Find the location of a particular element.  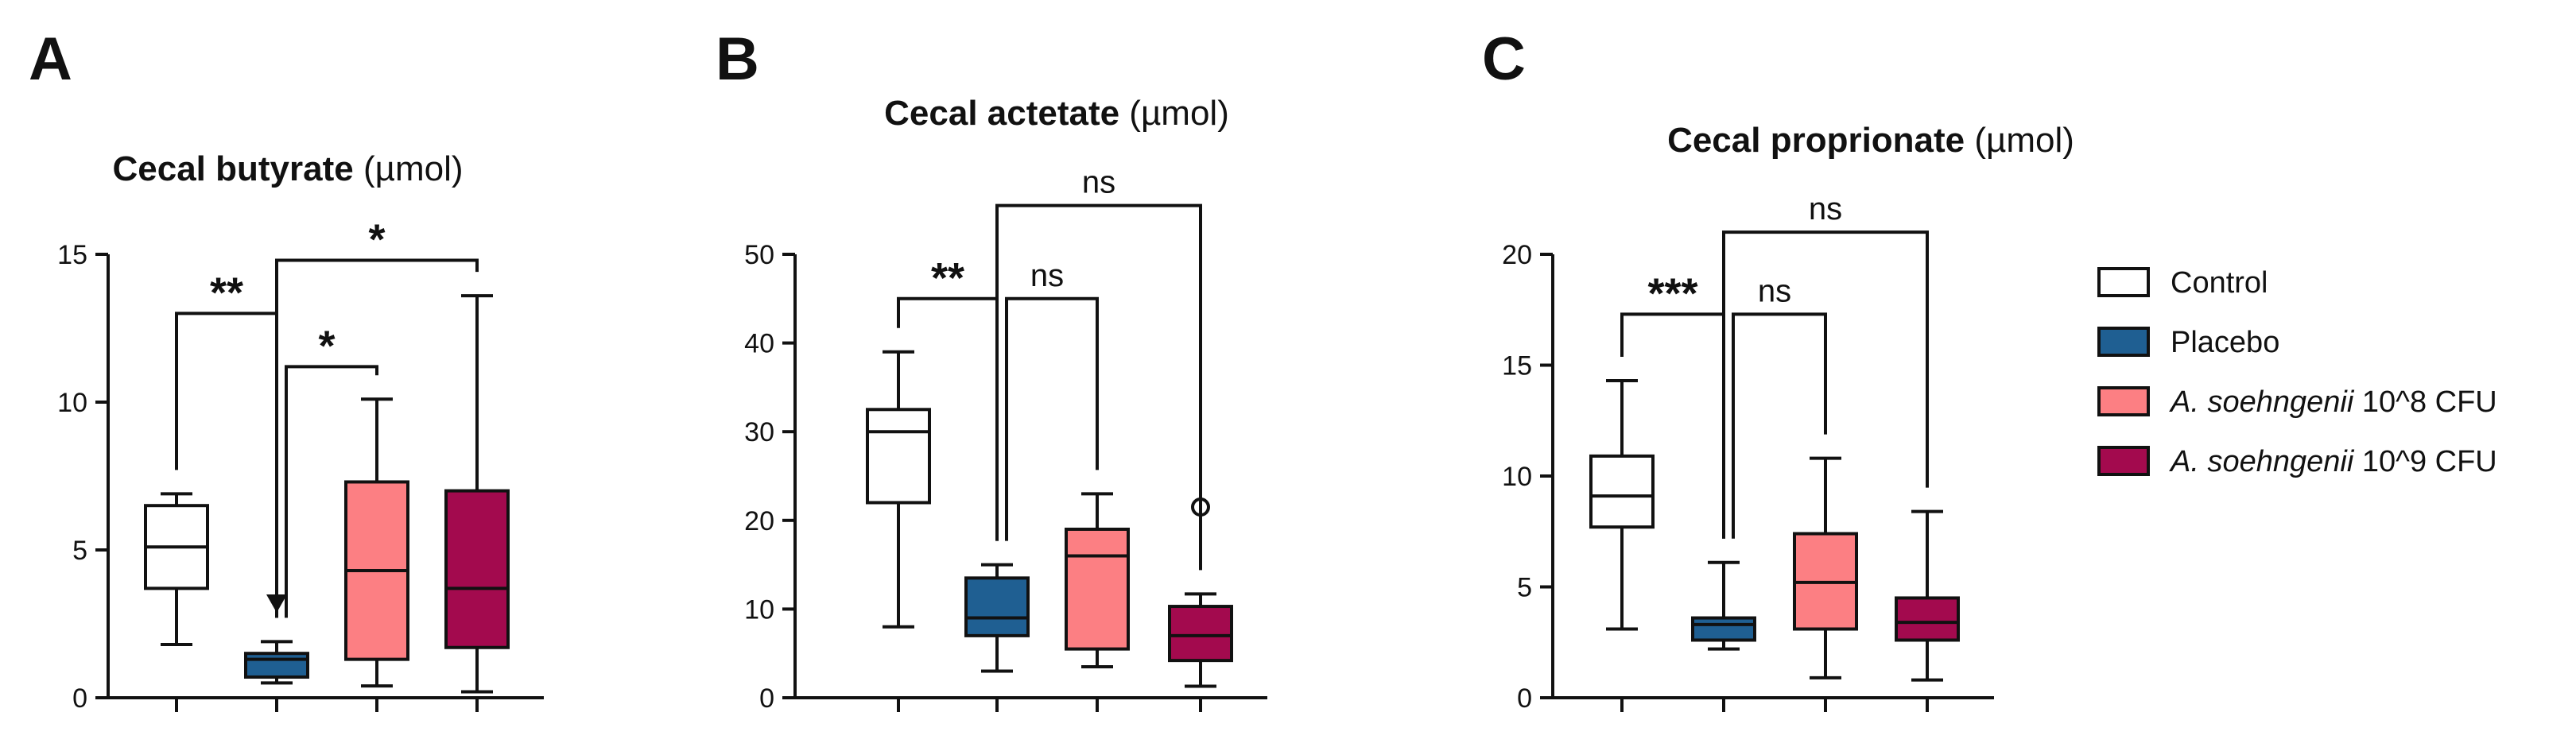

legend-label-text: 10^9 CFU is located at coordinates (2424, 461).